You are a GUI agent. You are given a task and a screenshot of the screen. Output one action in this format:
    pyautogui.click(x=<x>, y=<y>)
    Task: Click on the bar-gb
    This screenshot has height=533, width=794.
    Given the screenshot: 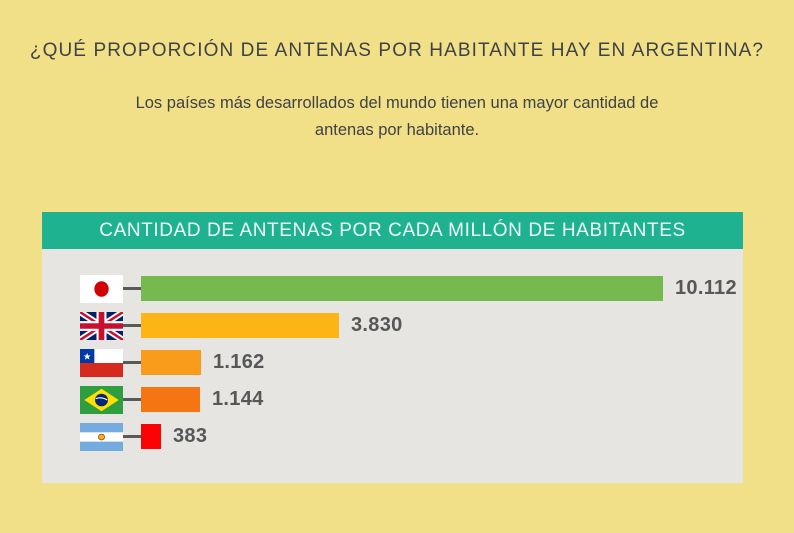 What is the action you would take?
    pyautogui.click(x=240, y=325)
    